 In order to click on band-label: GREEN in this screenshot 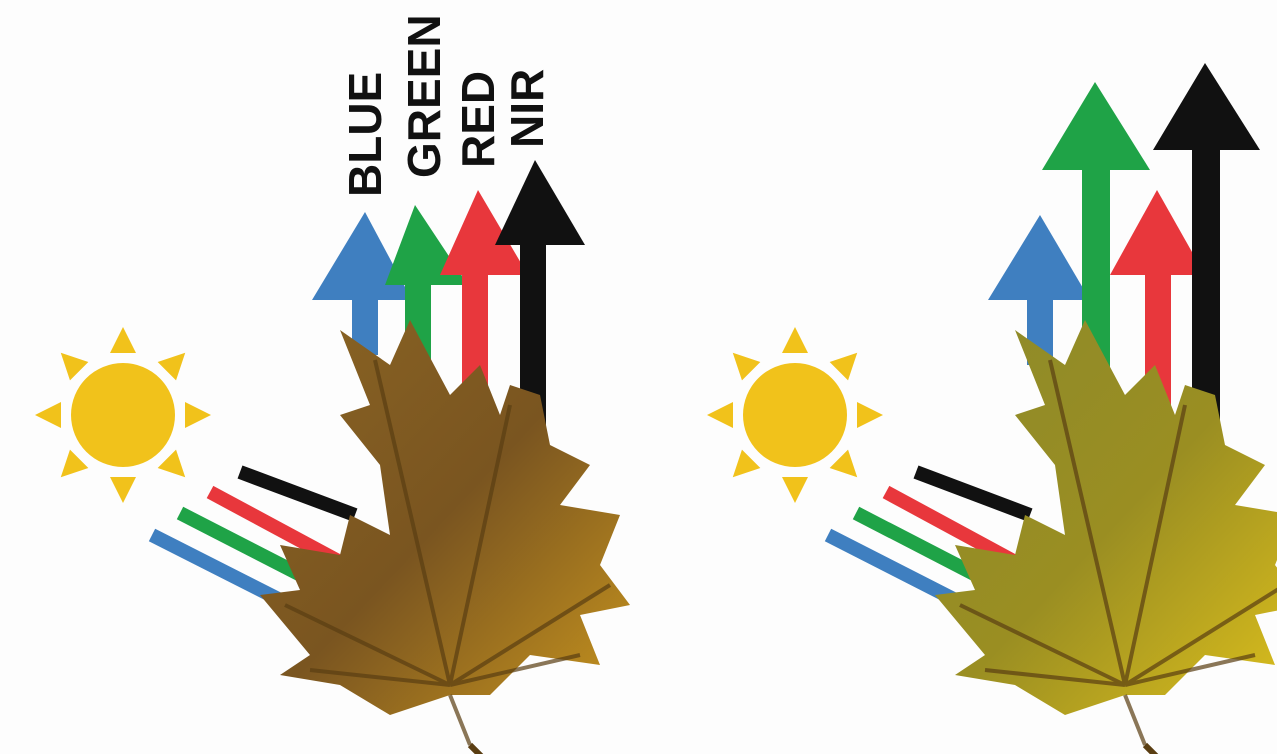, I will do `click(424, 96)`.